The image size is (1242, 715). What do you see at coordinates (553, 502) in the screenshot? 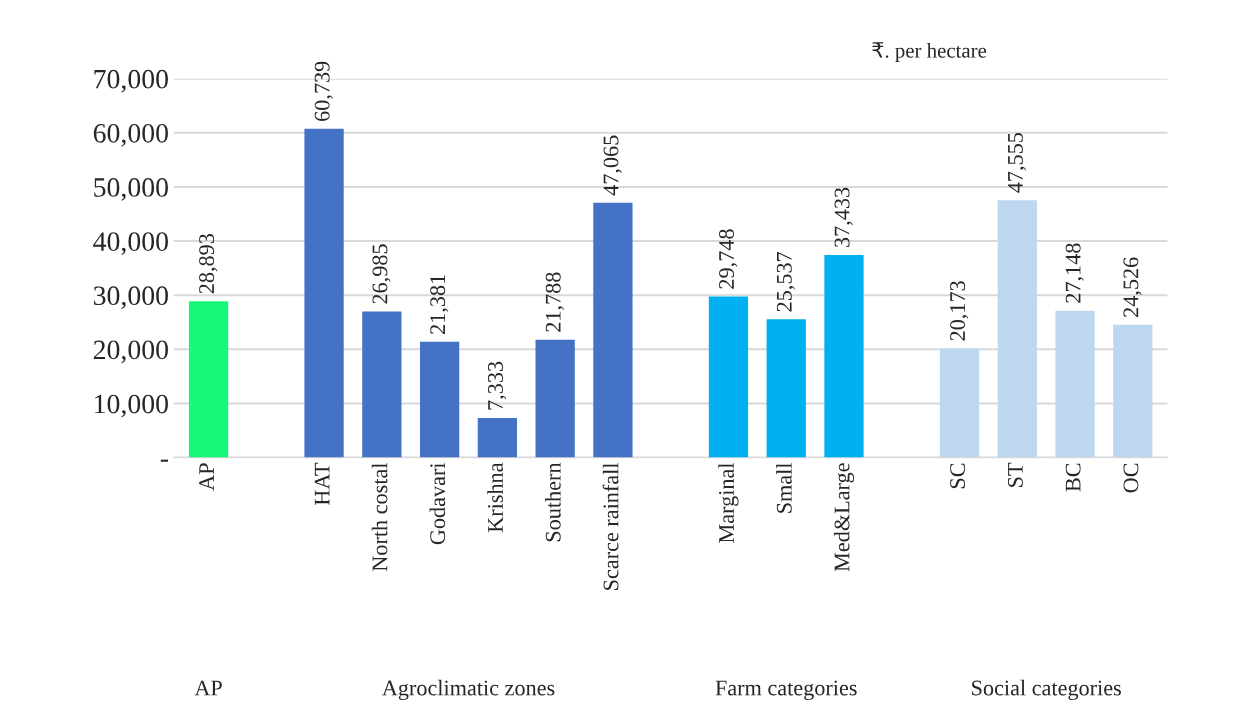
I see `x-tick-label: Southern` at bounding box center [553, 502].